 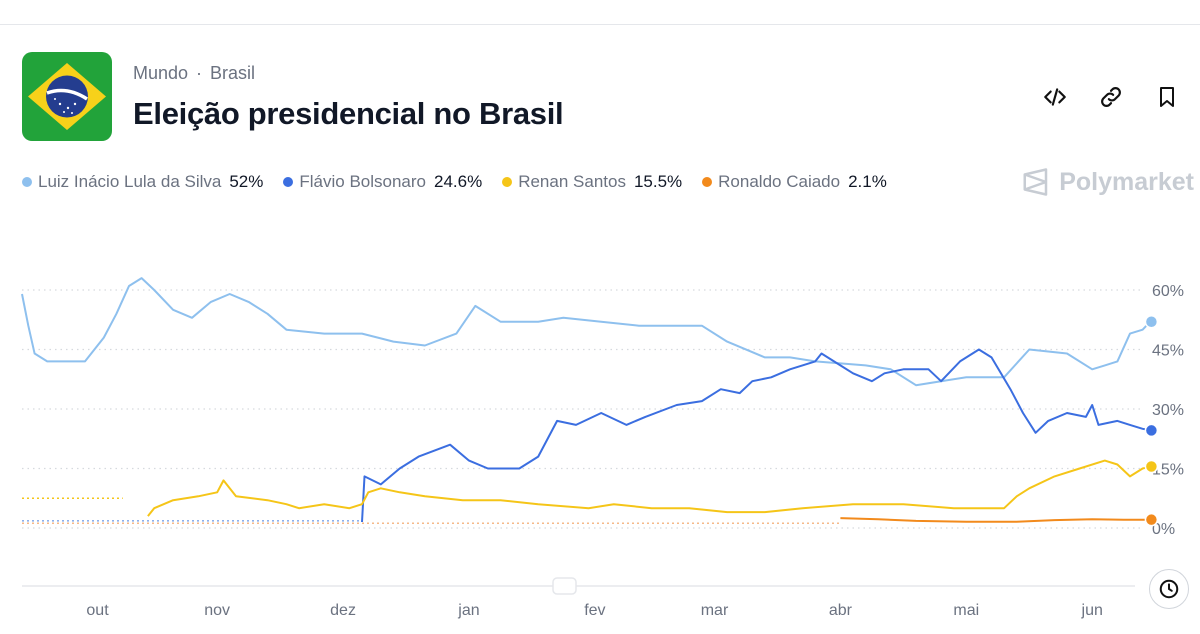 I want to click on x-tick-label: abr, so click(x=841, y=610).